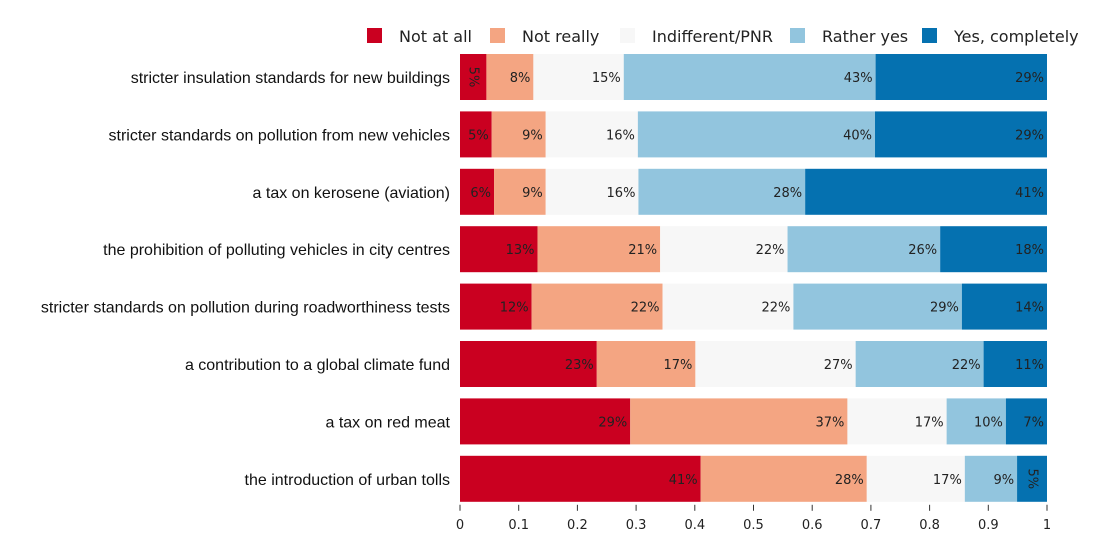 The height and width of the screenshot is (549, 1094). I want to click on legend-swatch-indifferent-pnr, so click(627, 35).